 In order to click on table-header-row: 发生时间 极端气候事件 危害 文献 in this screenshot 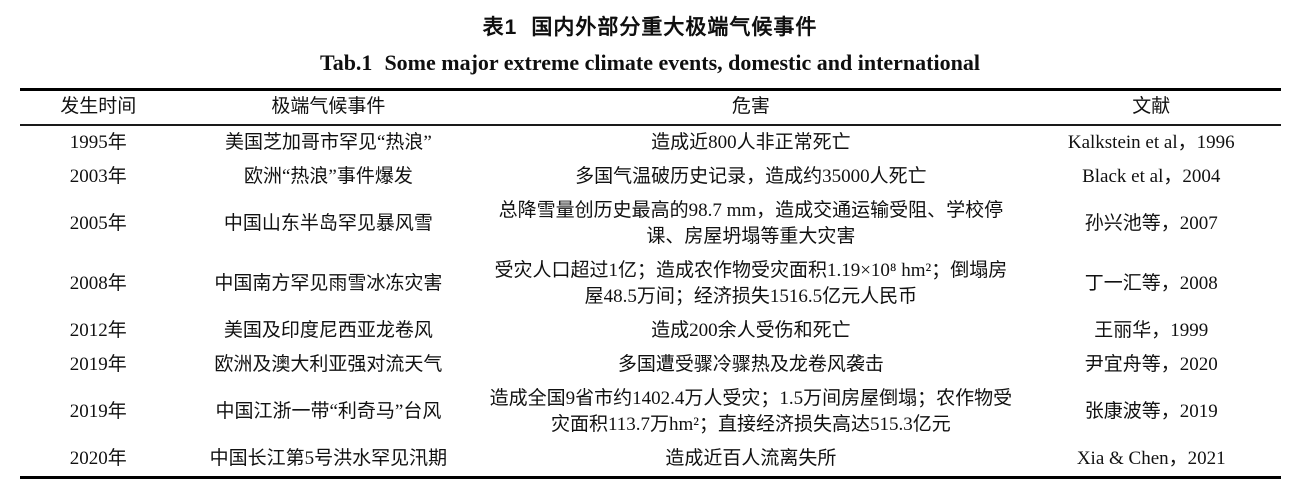, I will do `click(650, 107)`.